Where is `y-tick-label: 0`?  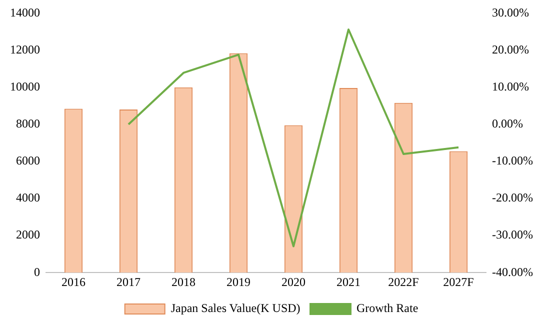 y-tick-label: 0 is located at coordinates (37, 271).